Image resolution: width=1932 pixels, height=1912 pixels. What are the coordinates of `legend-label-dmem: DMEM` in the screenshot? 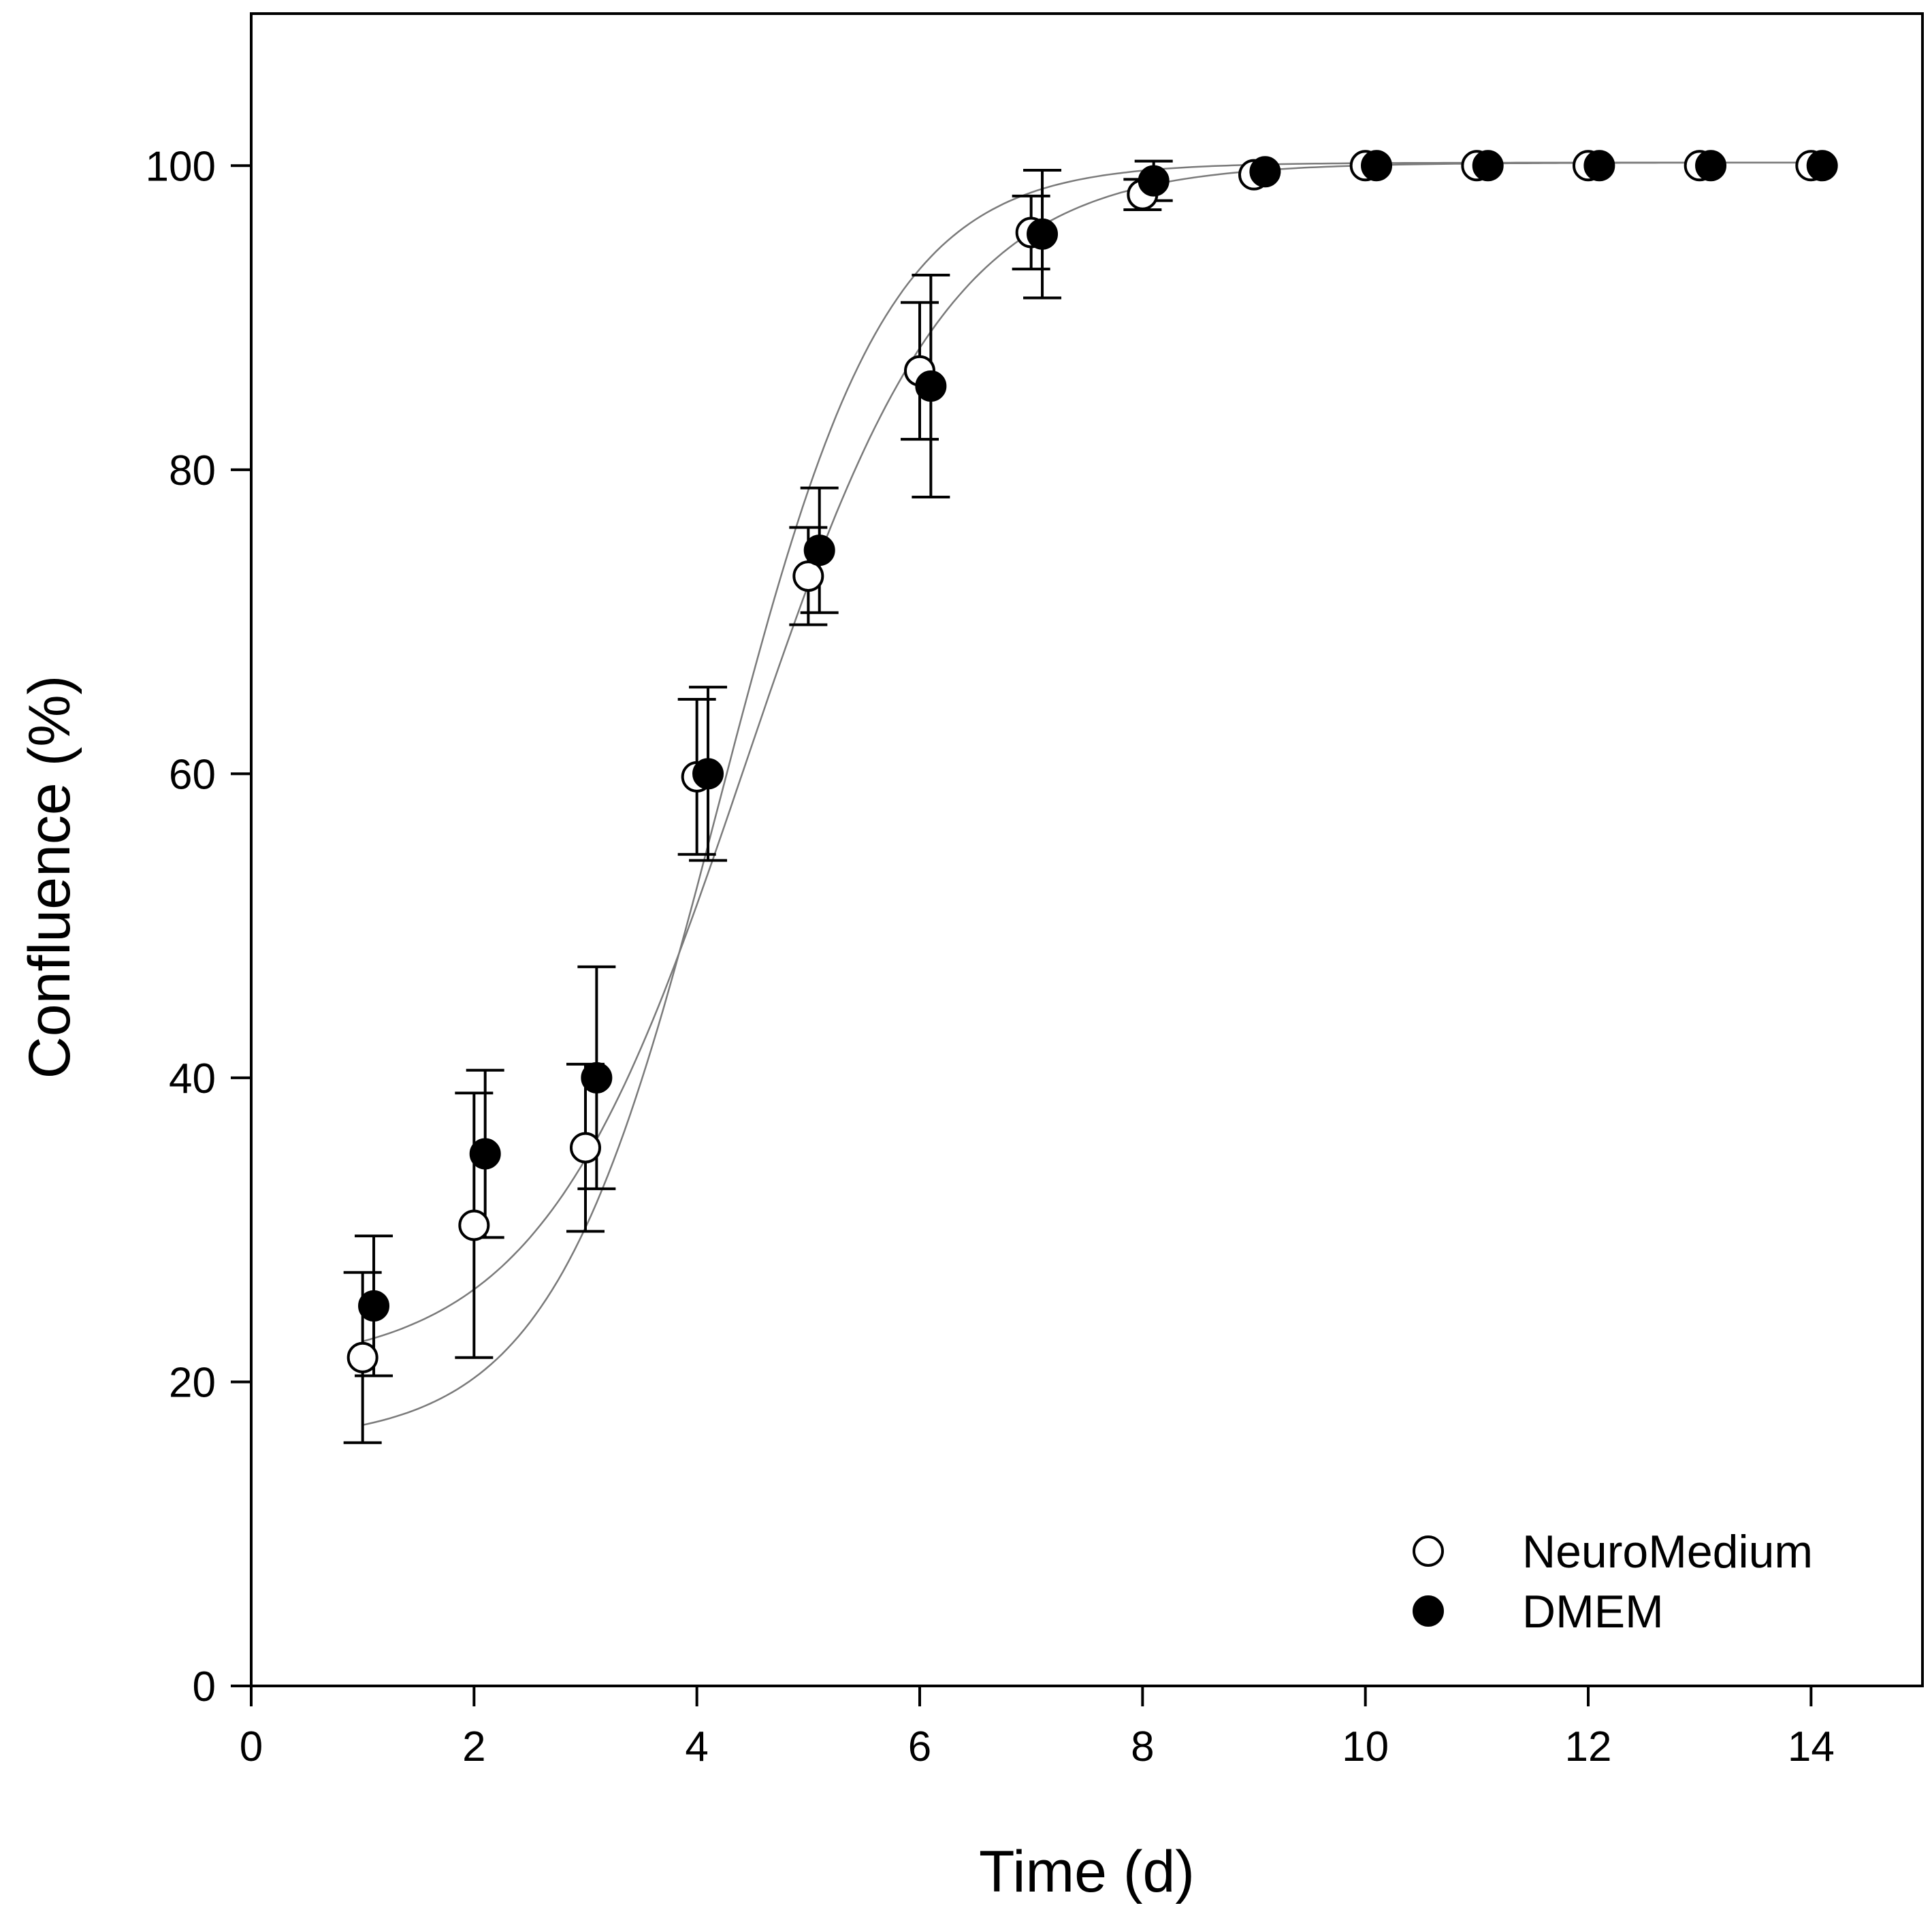 It's located at (1593, 1612).